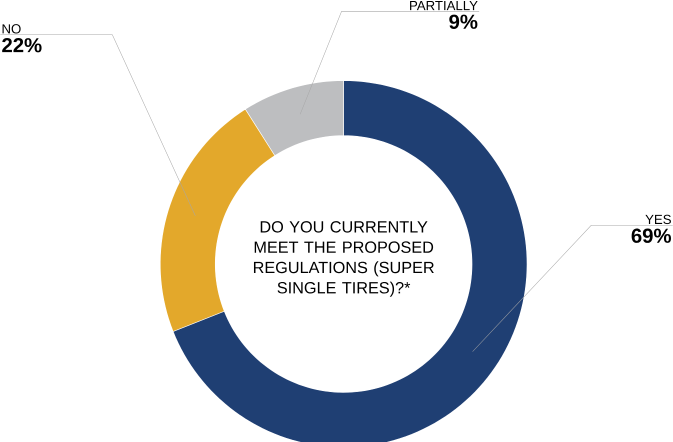 The image size is (673, 442). Describe the element at coordinates (344, 258) in the screenshot. I see `text: DO YOU CURRENTLY MEET THE PROPOSED REGULATIONS (SUPER SINGLE TIRES)?*` at that location.